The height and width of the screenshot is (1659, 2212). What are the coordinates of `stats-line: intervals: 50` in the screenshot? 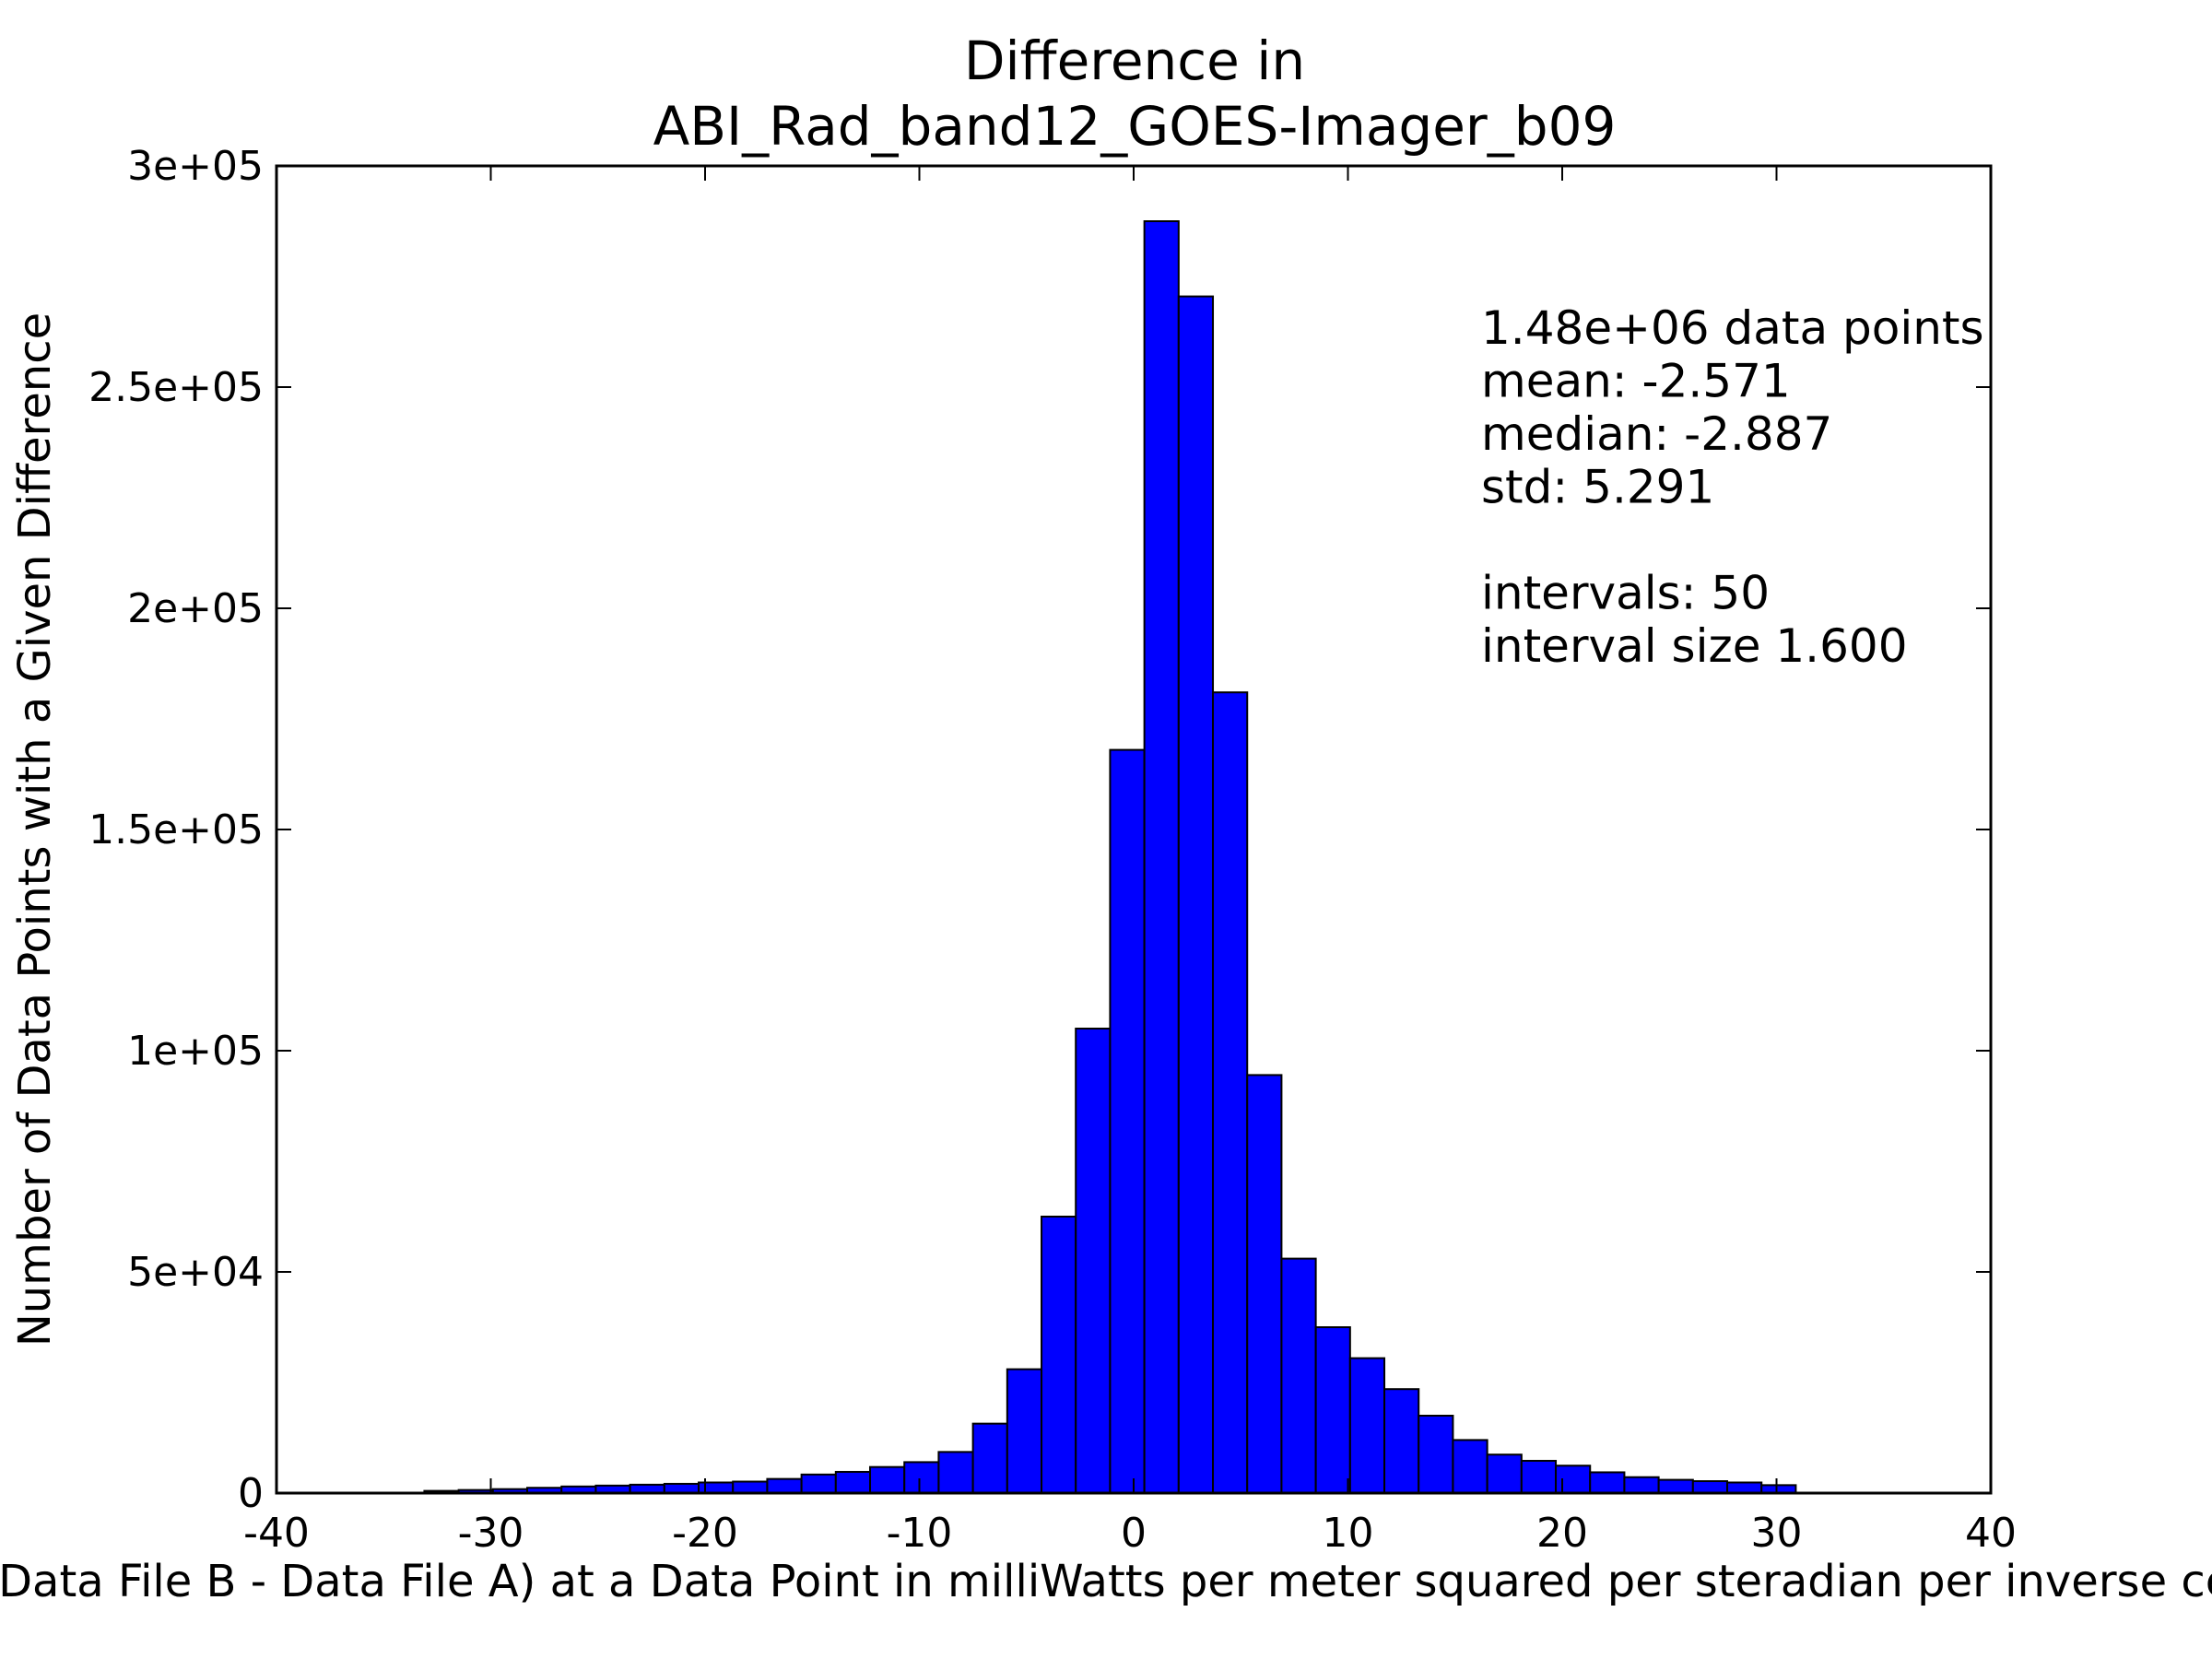 It's located at (1625, 593).